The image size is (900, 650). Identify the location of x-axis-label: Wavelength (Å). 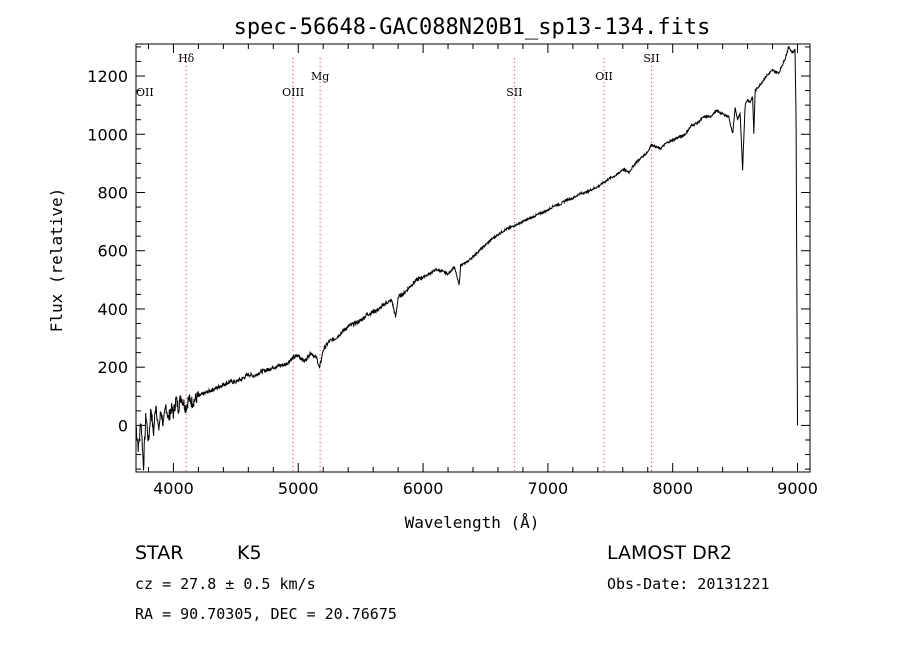
(472, 522).